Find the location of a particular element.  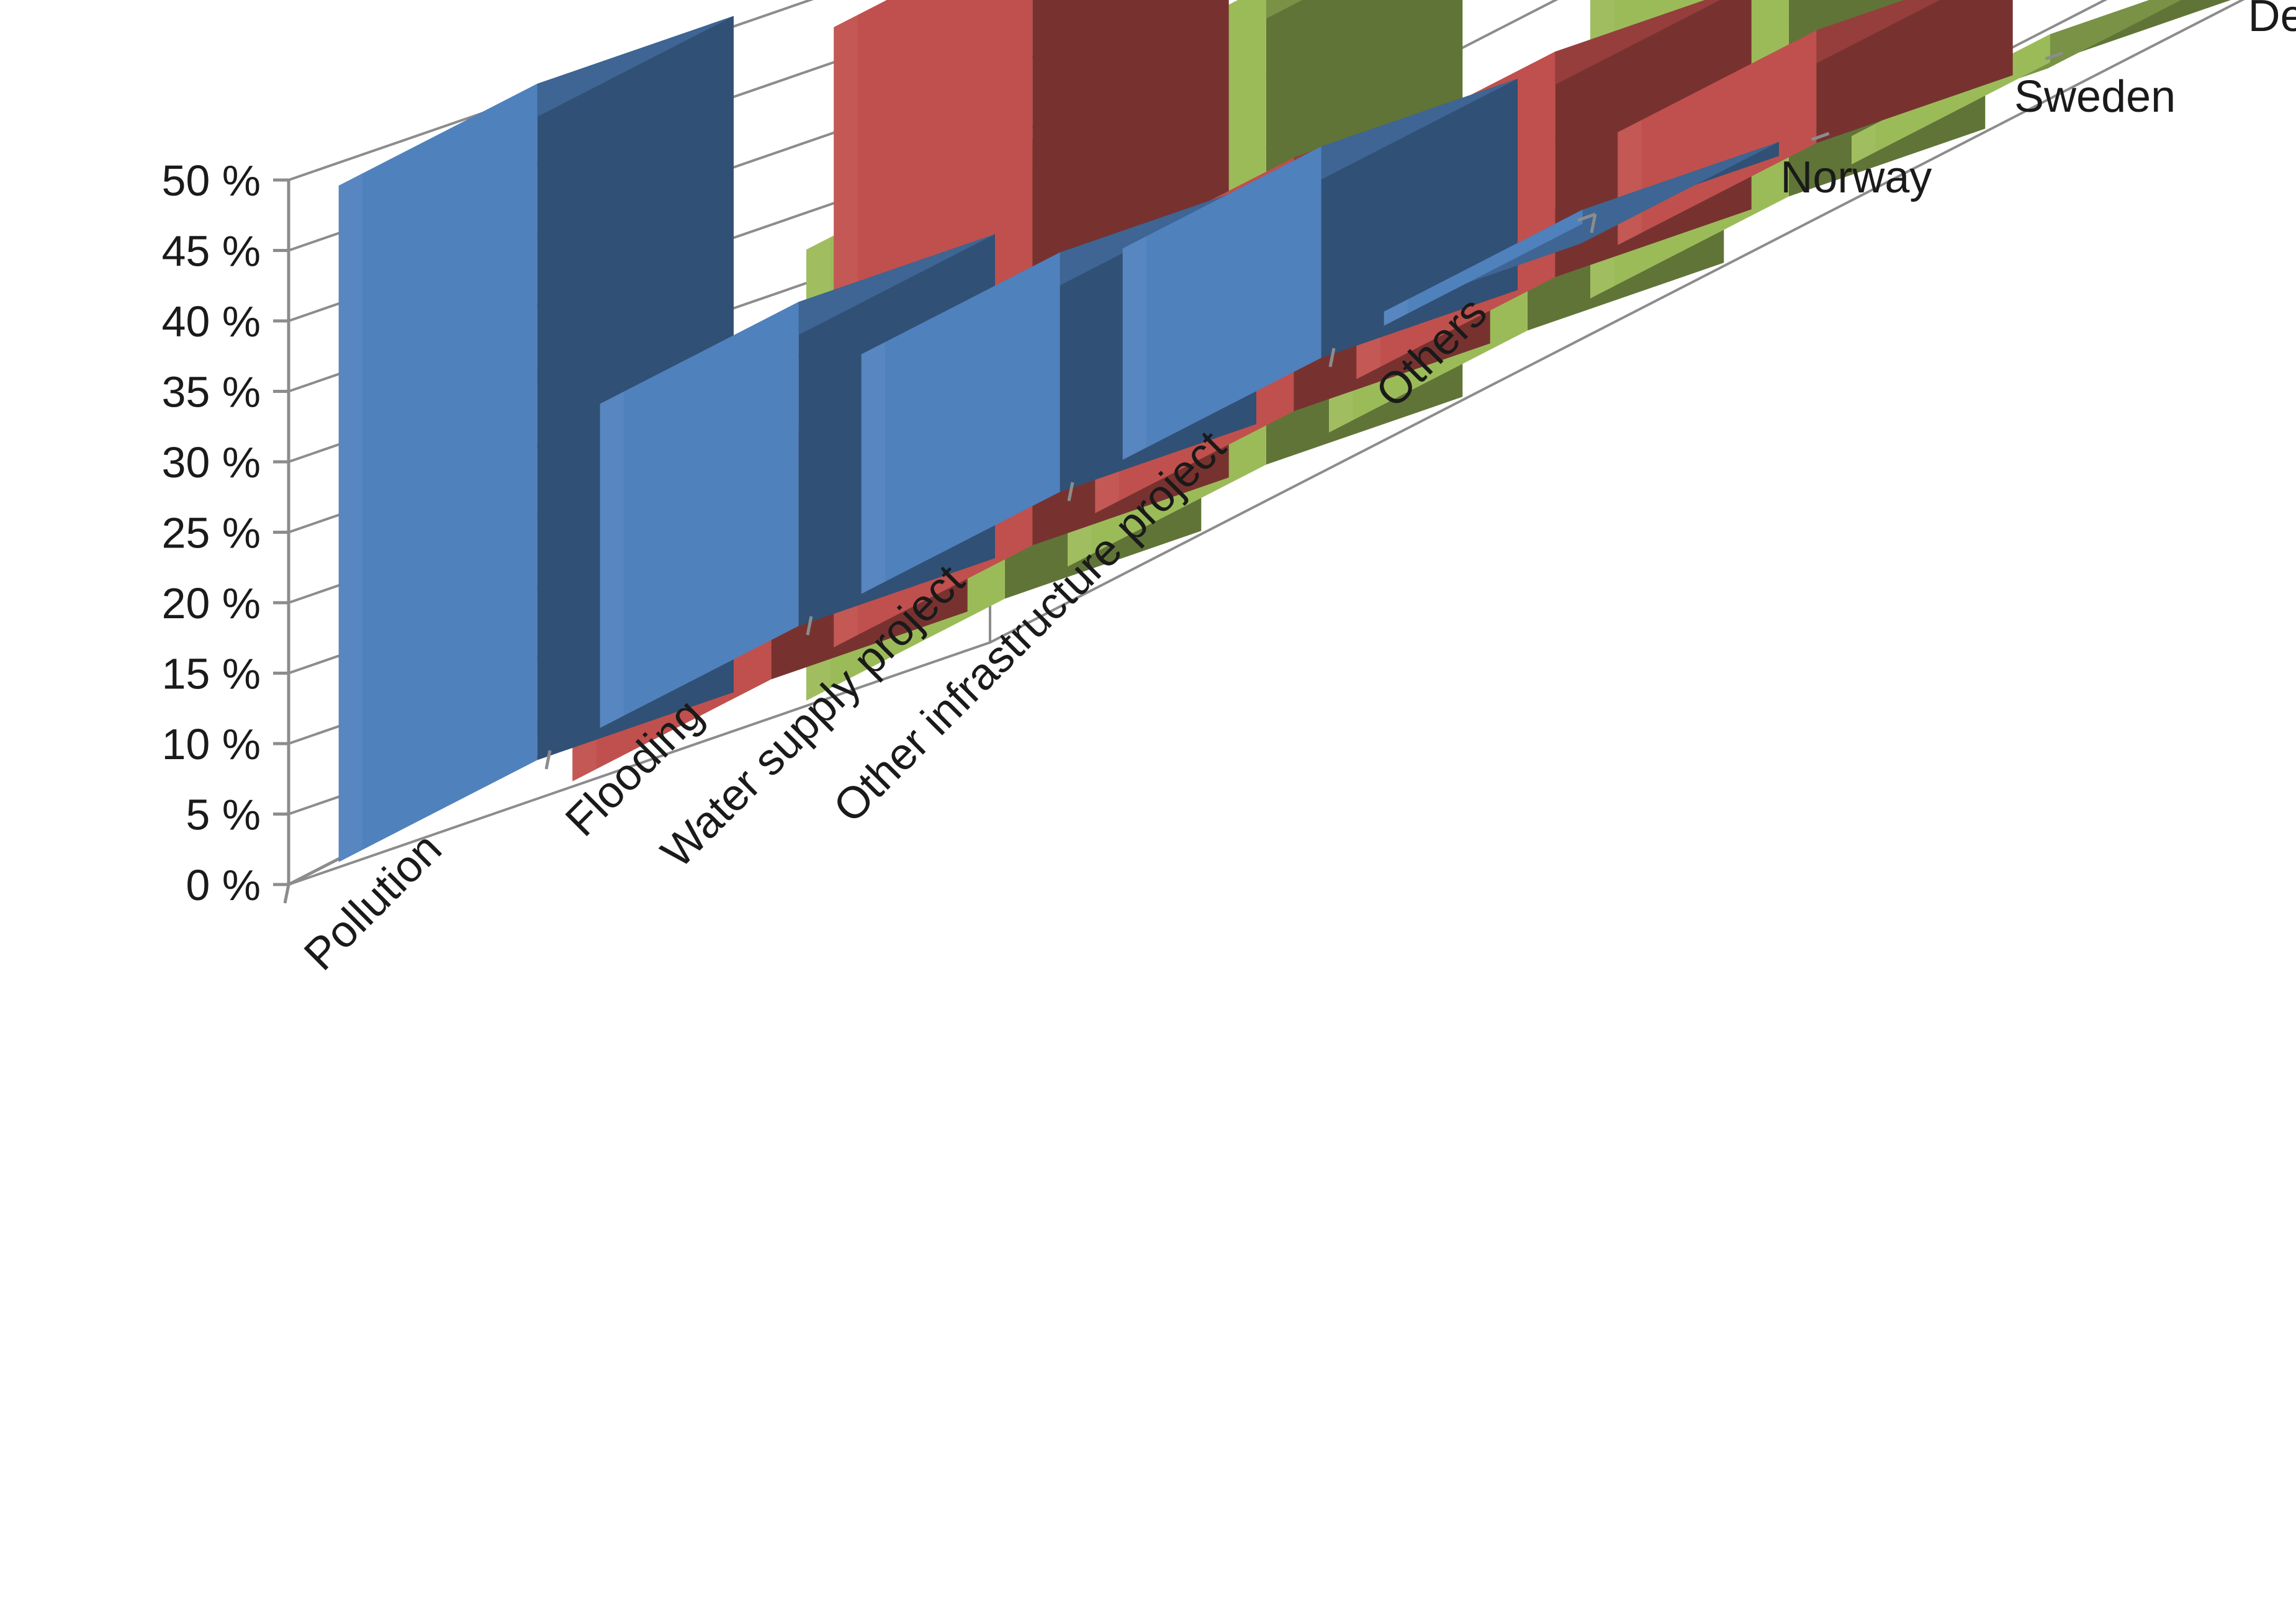

y-tick-label: 15 % is located at coordinates (211, 674).